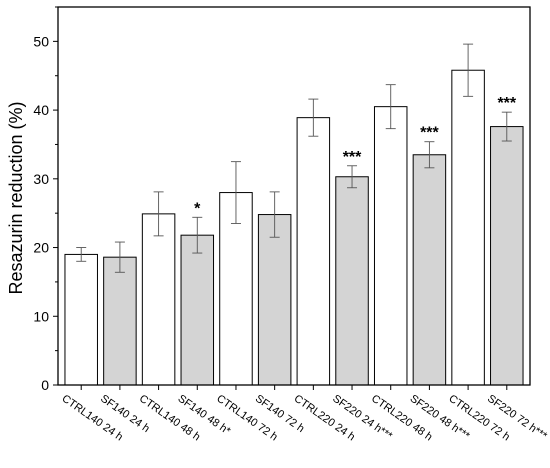 This screenshot has height=468, width=550. Describe the element at coordinates (41, 248) in the screenshot. I see `y-tick-label: 20` at that location.